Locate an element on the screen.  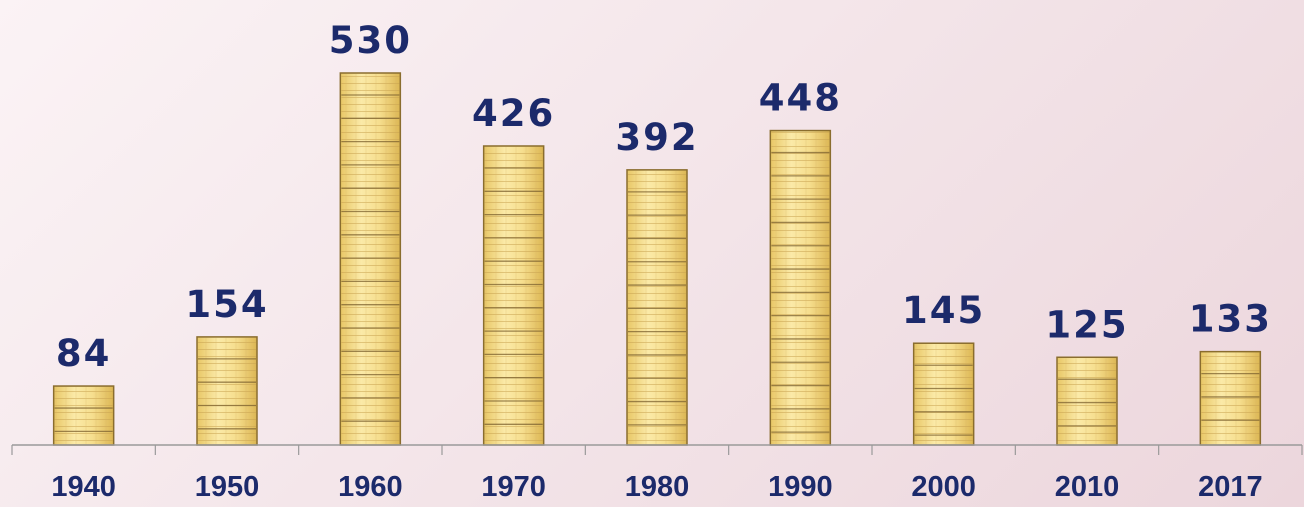
x-tick-label-1950: 1950 is located at coordinates (227, 487).